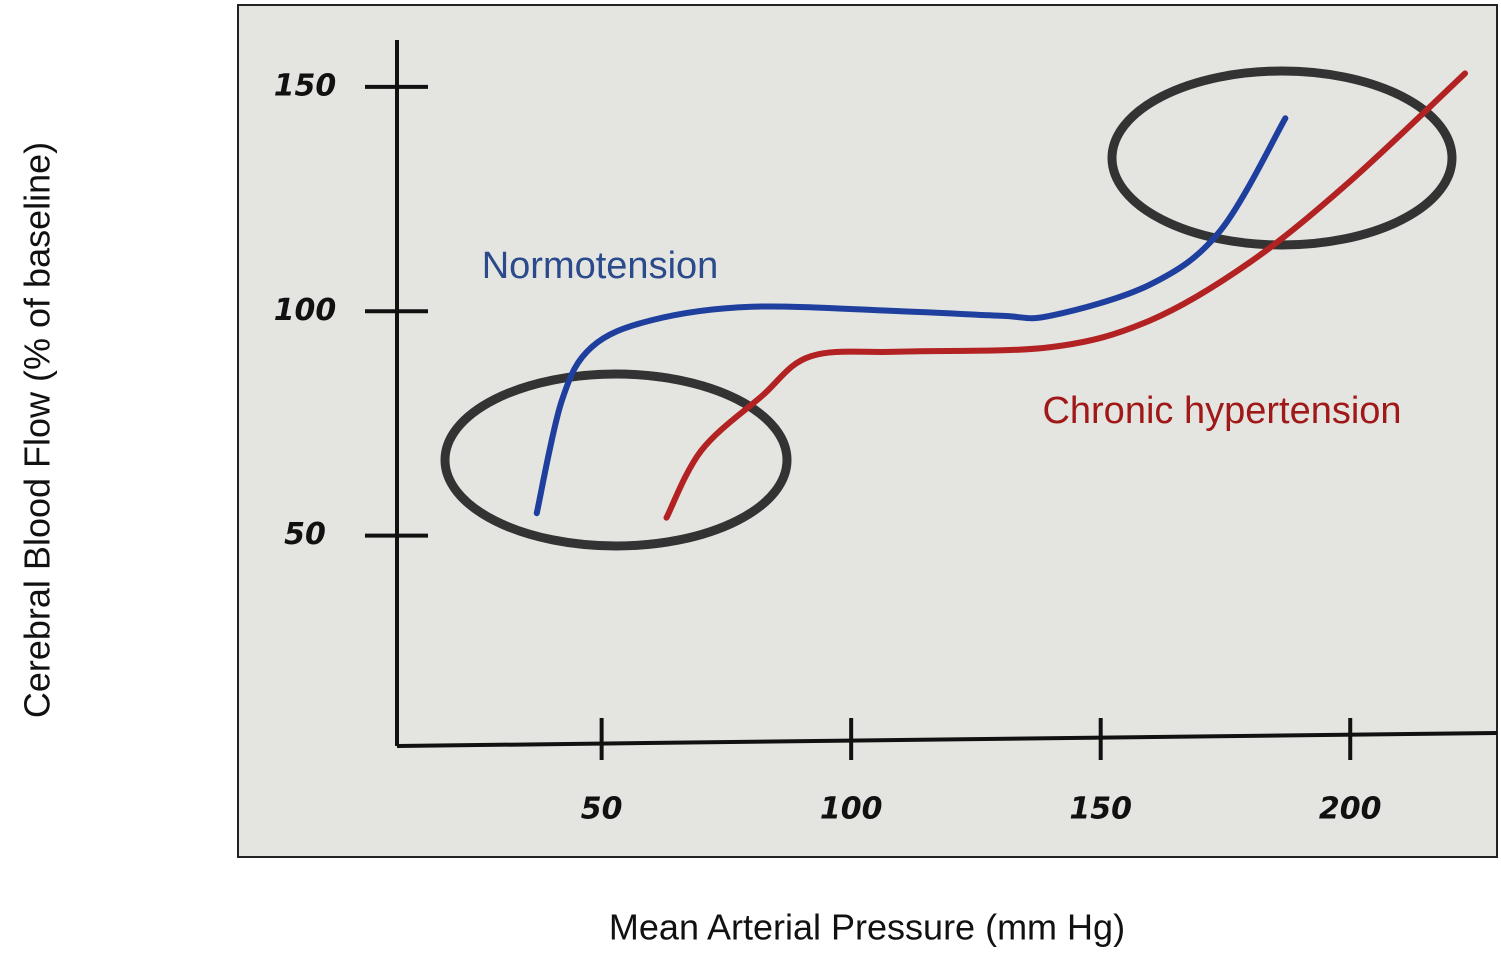  Describe the element at coordinates (37, 430) in the screenshot. I see `y-axis-title: Cerebral Blood Flow (% of baseline)` at that location.